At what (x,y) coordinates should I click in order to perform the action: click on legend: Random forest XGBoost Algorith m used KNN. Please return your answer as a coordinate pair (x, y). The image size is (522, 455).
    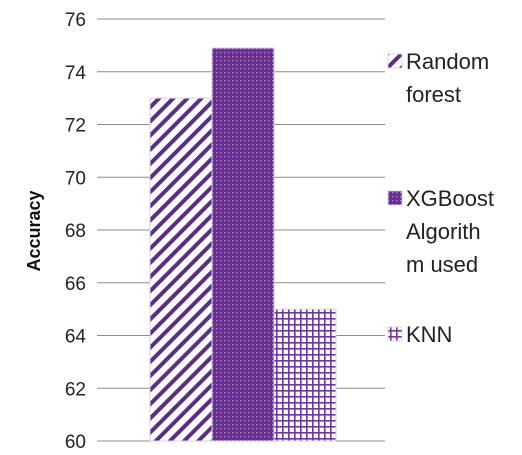
    Looking at the image, I should click on (440, 198).